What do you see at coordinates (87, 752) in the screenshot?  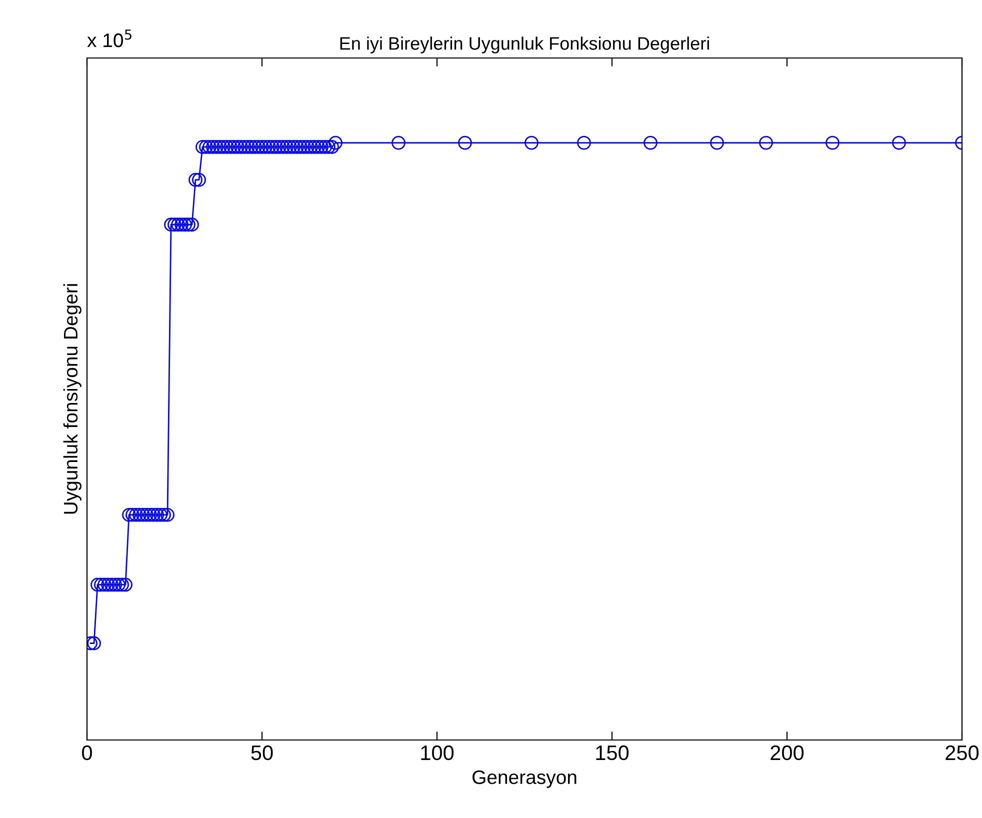 I see `x-tick-label: 0` at bounding box center [87, 752].